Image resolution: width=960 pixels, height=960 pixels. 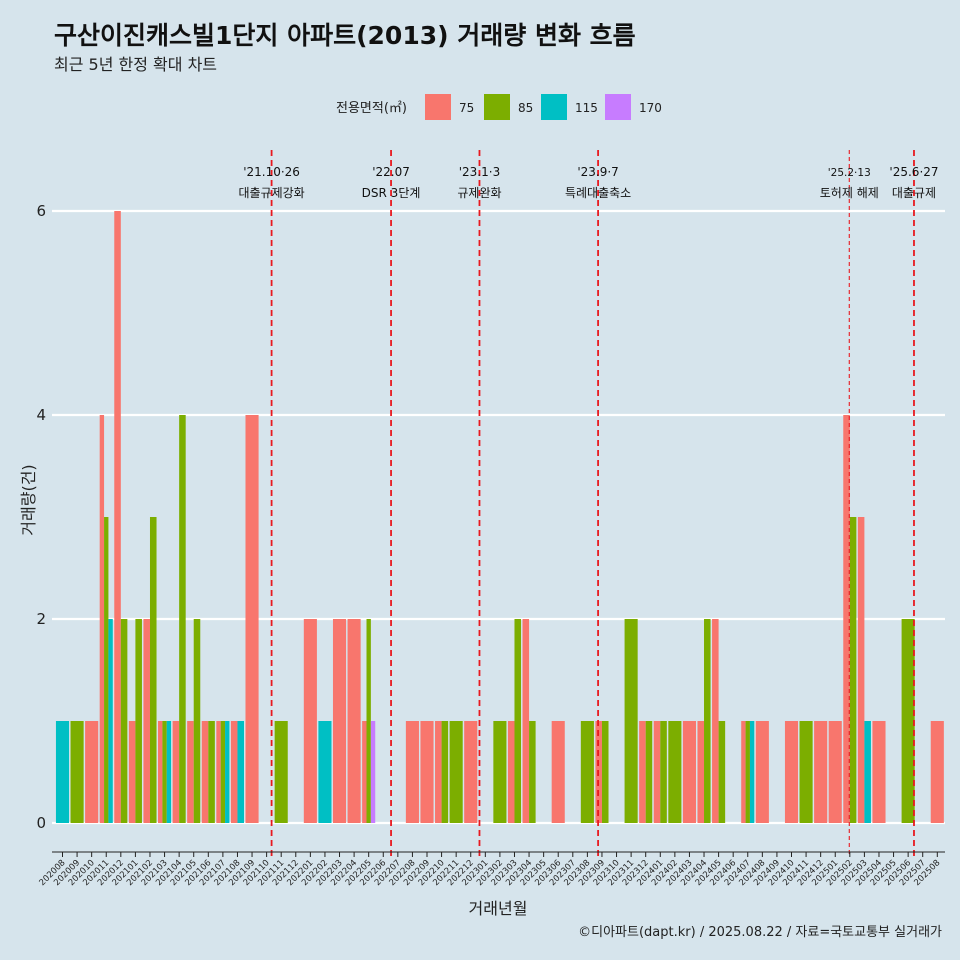 What do you see at coordinates (498, 908) in the screenshot?
I see `x-axis-label: 거래년월` at bounding box center [498, 908].